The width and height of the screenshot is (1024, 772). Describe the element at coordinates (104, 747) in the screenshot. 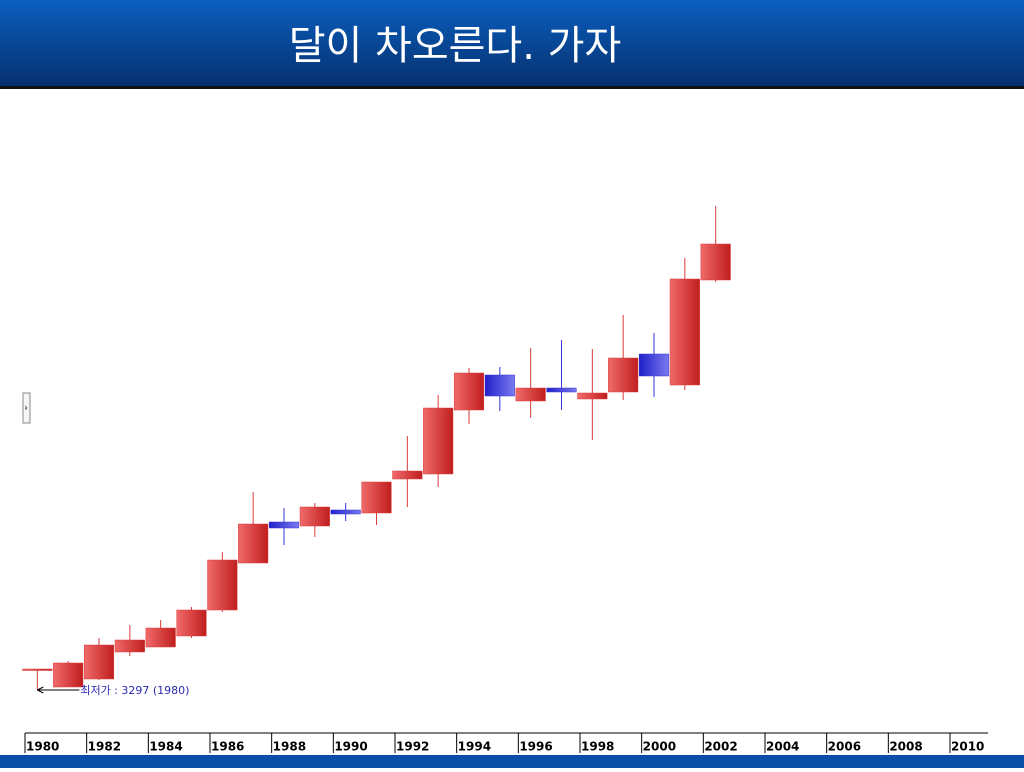

I see `x-tick-label: 1982` at that location.